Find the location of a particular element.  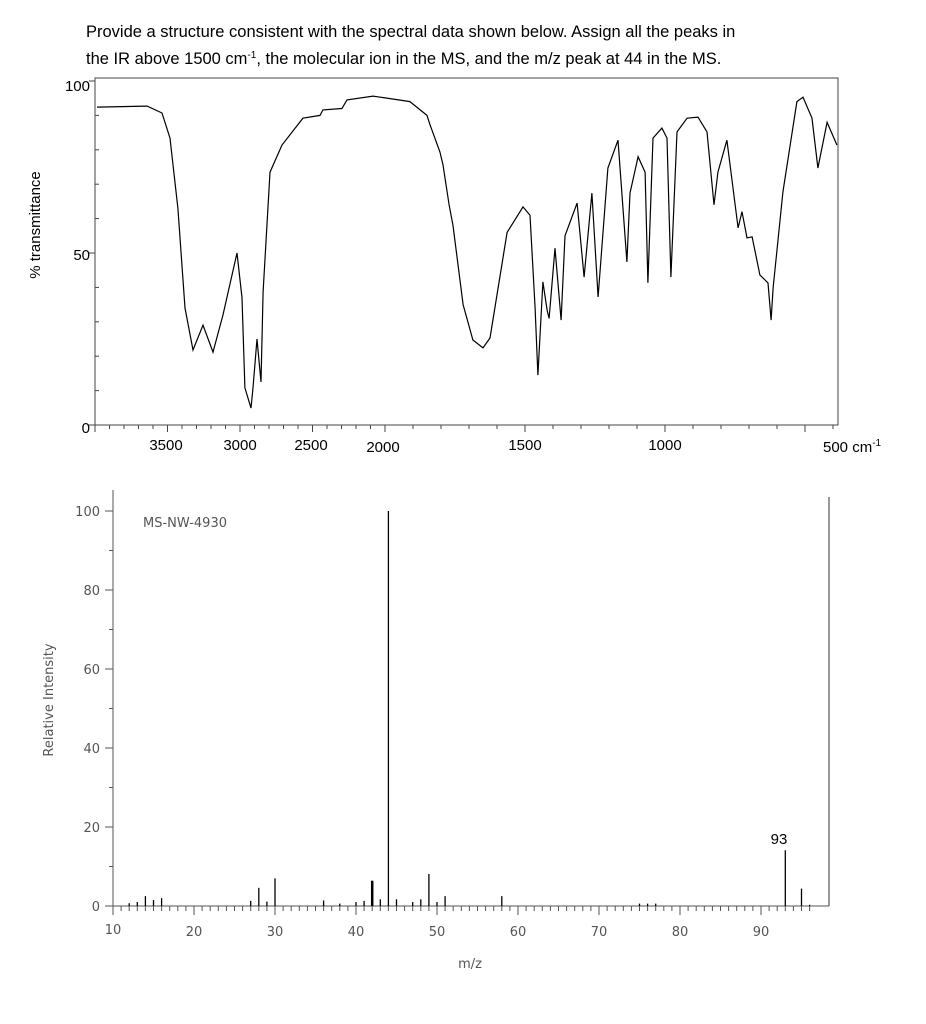

ir-x-tick-label-2000: 2000 is located at coordinates (382, 447).